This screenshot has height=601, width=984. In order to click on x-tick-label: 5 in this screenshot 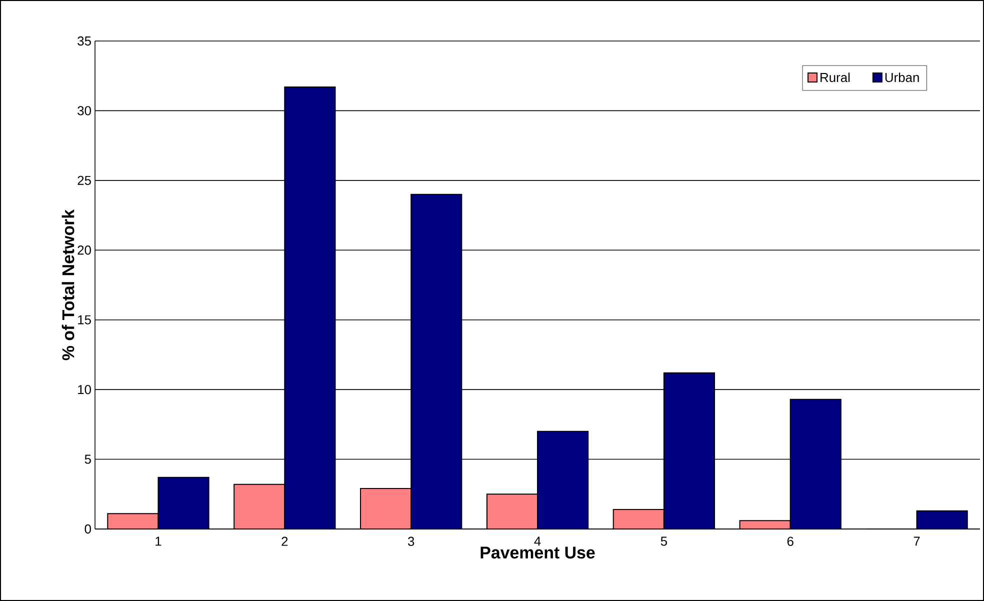, I will do `click(663, 541)`.